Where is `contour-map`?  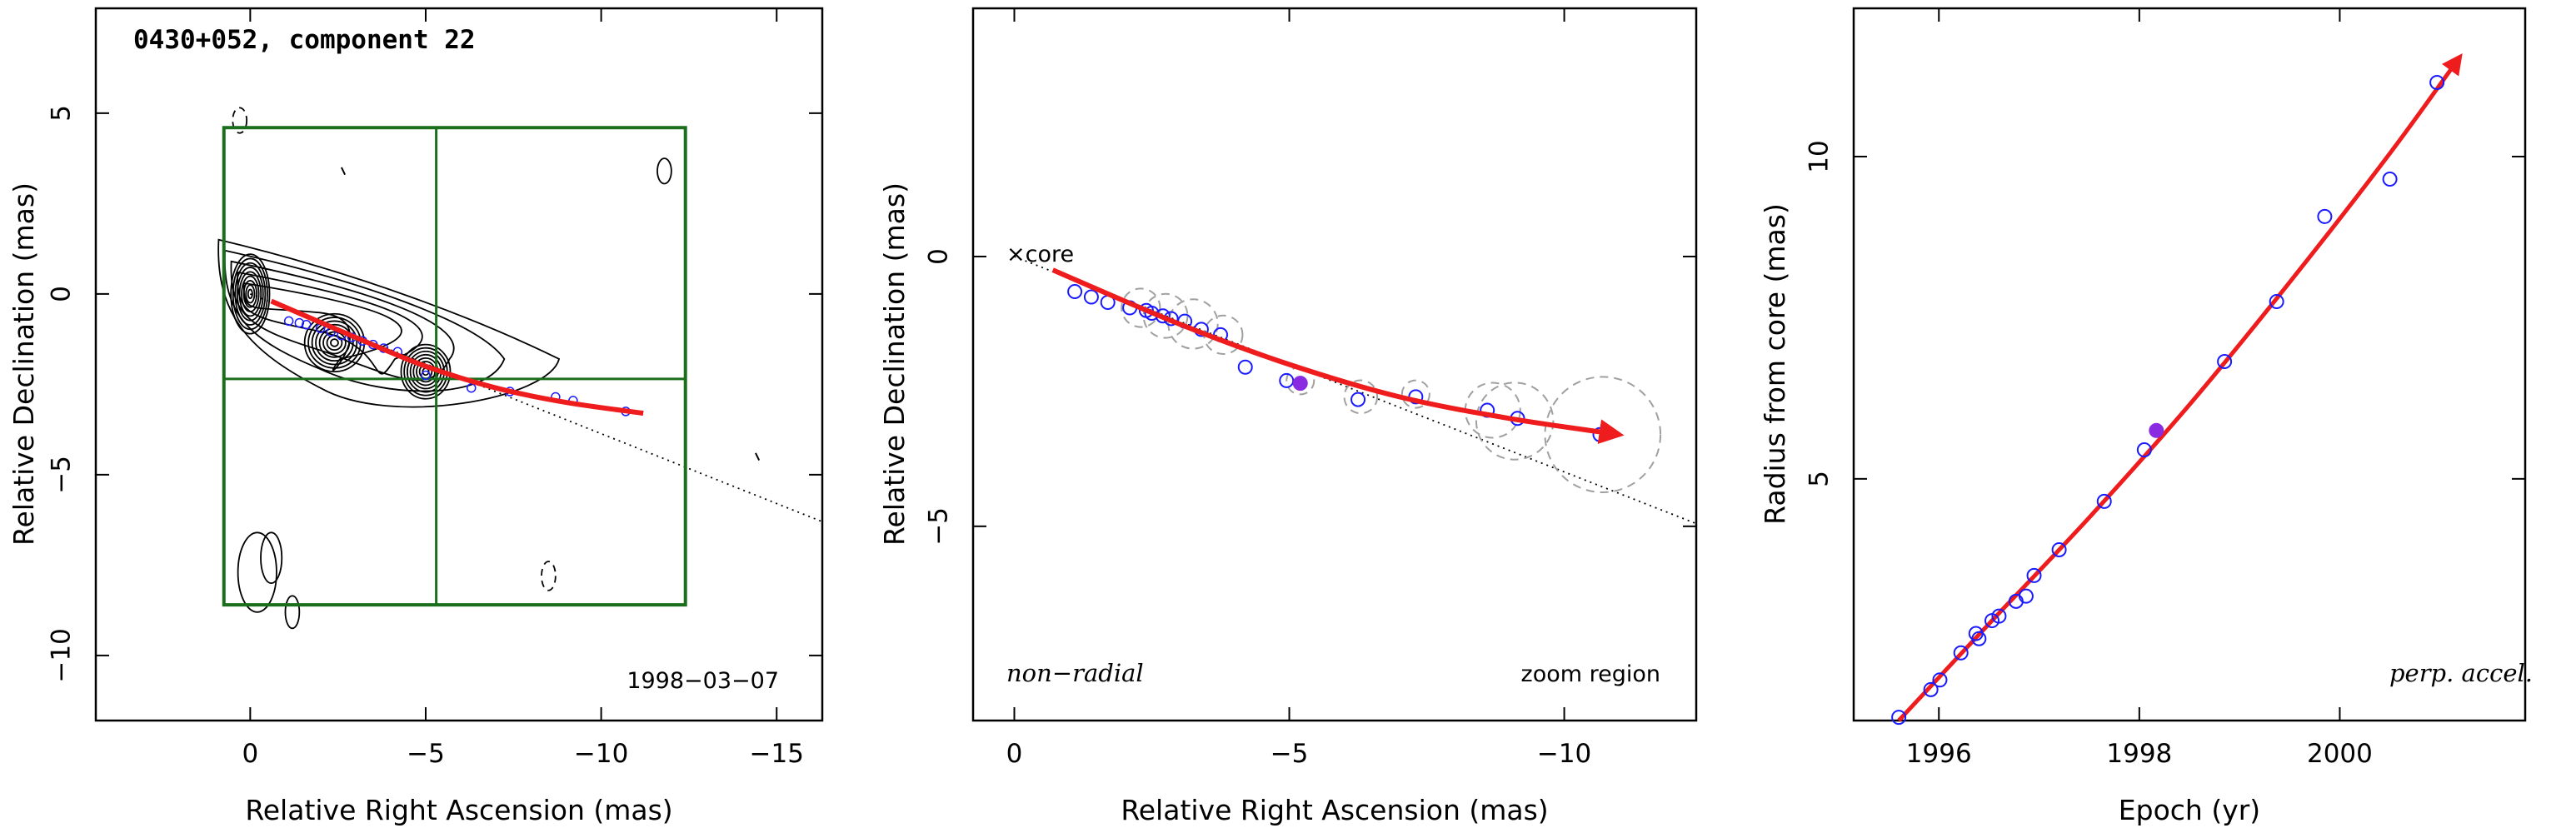 contour-map is located at coordinates (489, 368).